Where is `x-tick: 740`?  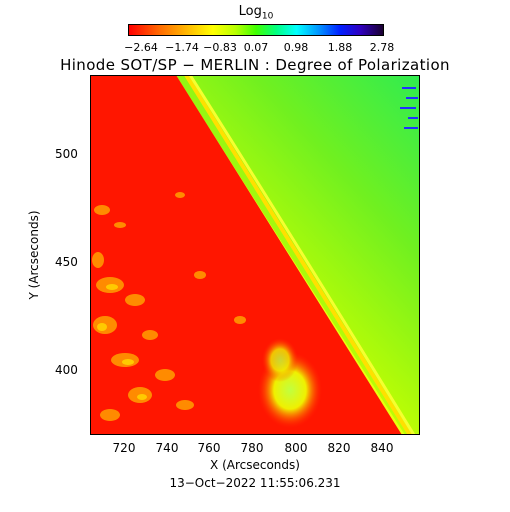
x-tick: 740 is located at coordinates (167, 448).